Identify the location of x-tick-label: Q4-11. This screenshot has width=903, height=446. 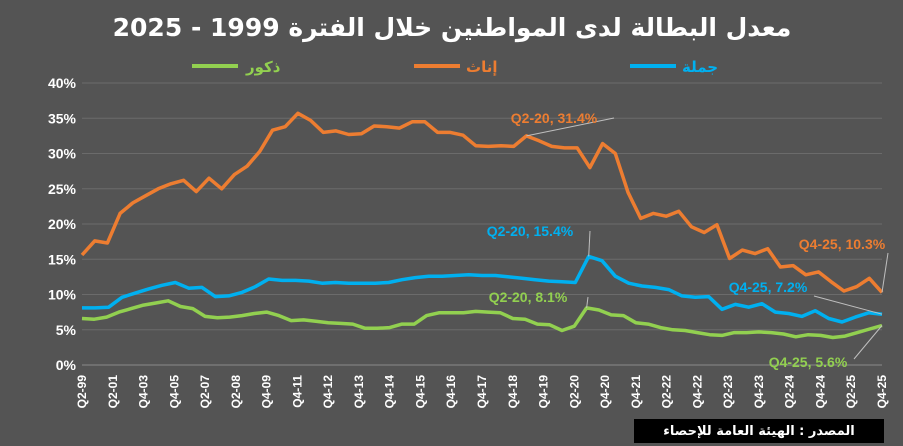
(297, 391).